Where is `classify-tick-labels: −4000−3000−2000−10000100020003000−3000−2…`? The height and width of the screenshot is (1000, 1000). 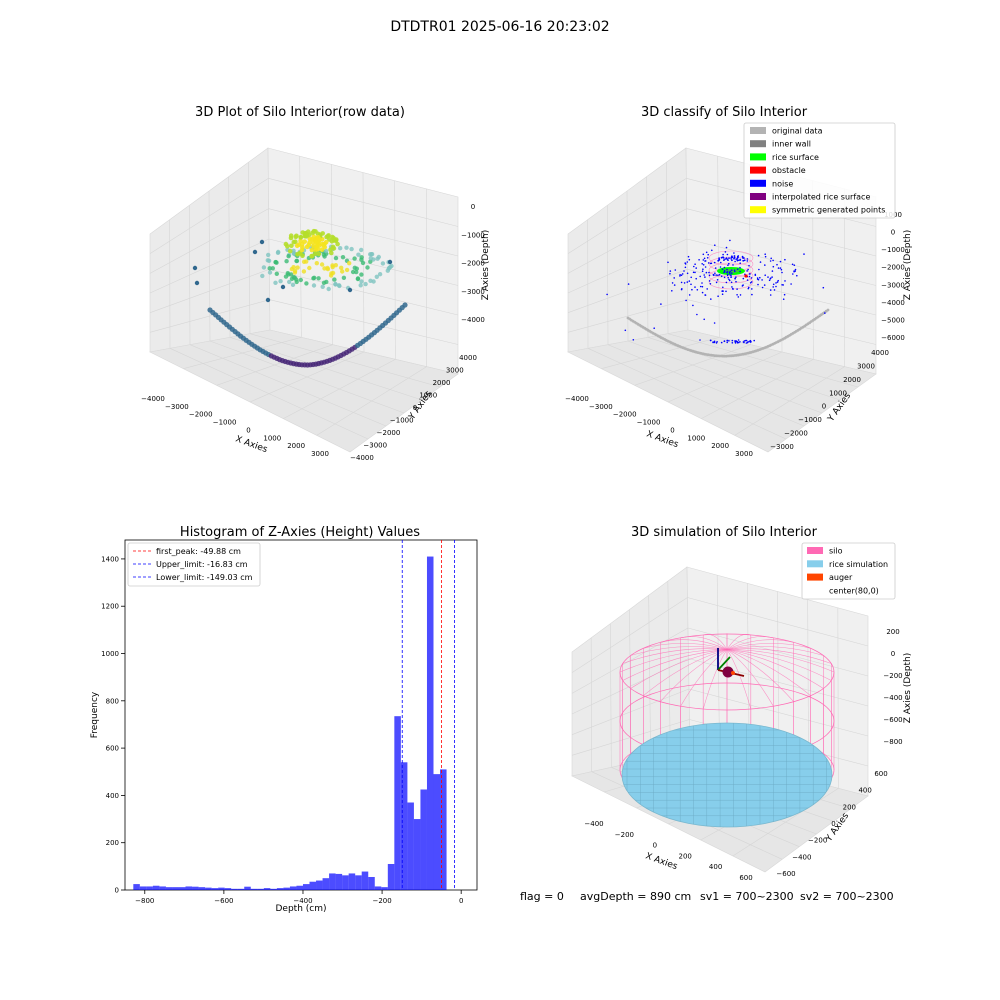
classify-tick-labels: −4000−3000−2000−10000100020003000−3000−2… is located at coordinates (735, 334).